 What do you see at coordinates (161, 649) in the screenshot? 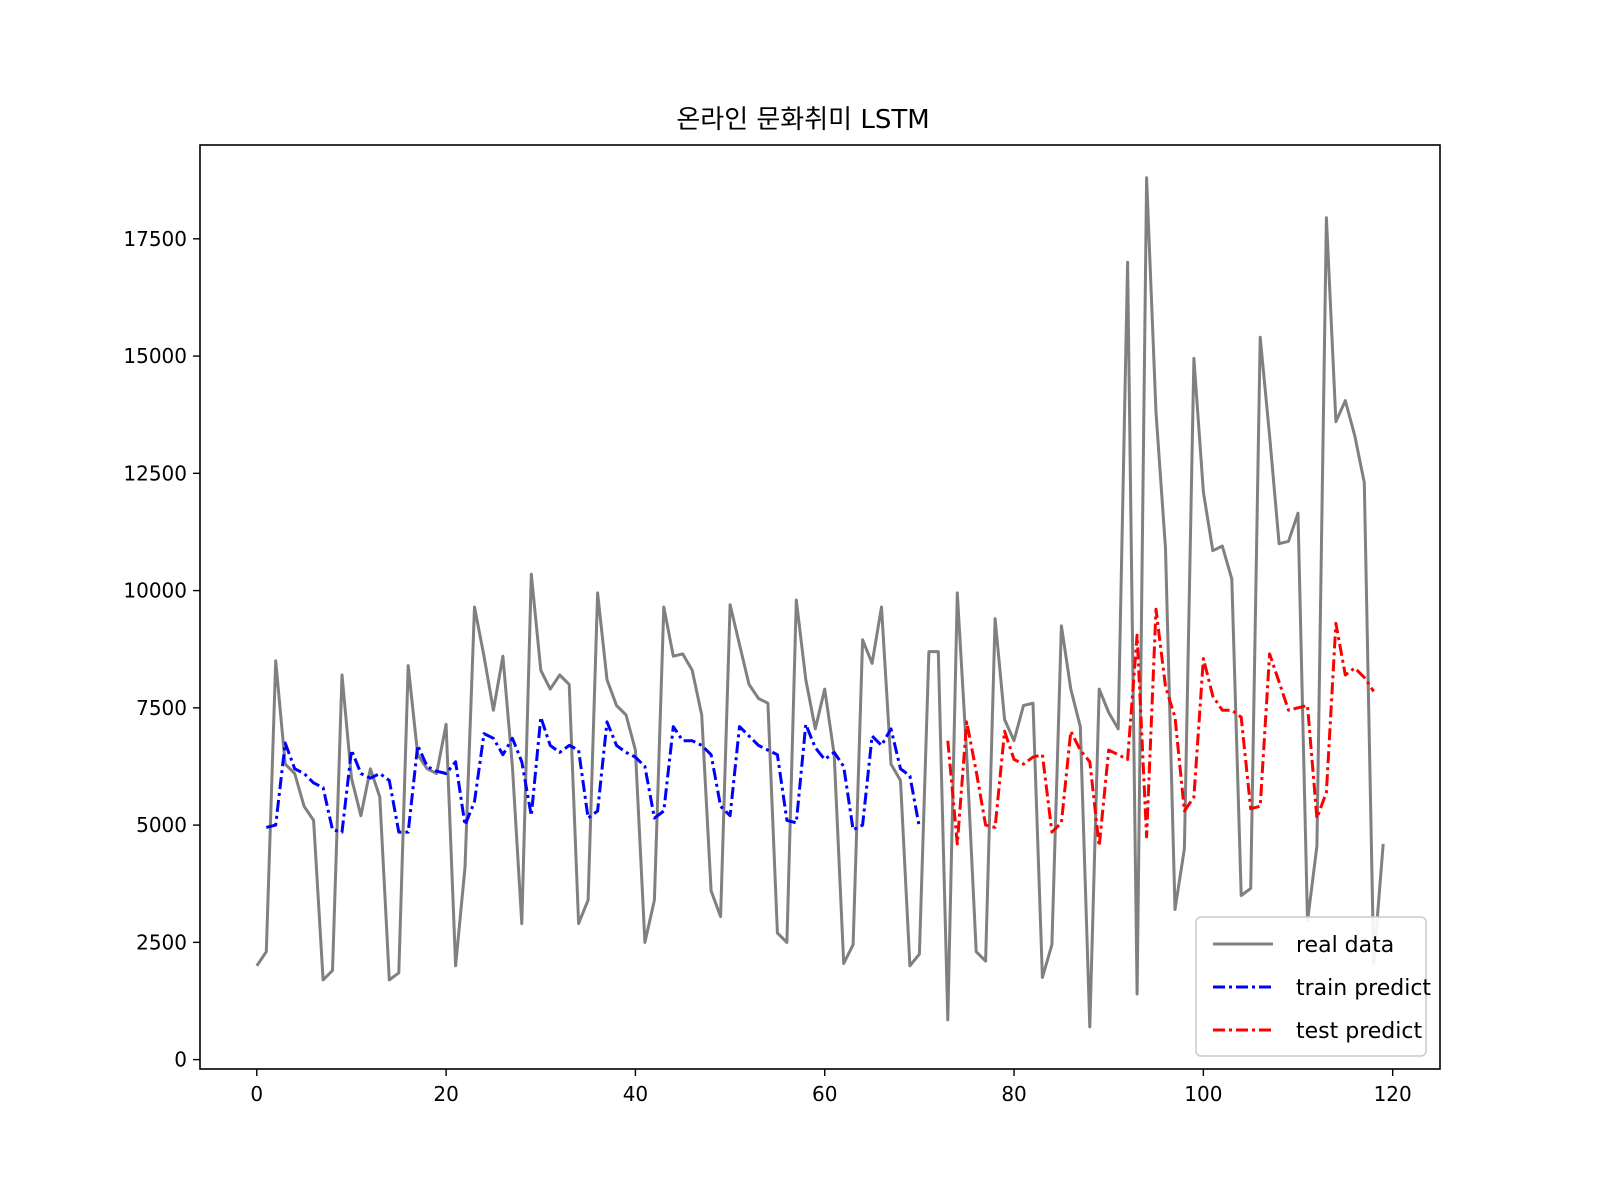
I see `y-axis: 0 2500 5000 7500 10000 12500 15000 17500` at bounding box center [161, 649].